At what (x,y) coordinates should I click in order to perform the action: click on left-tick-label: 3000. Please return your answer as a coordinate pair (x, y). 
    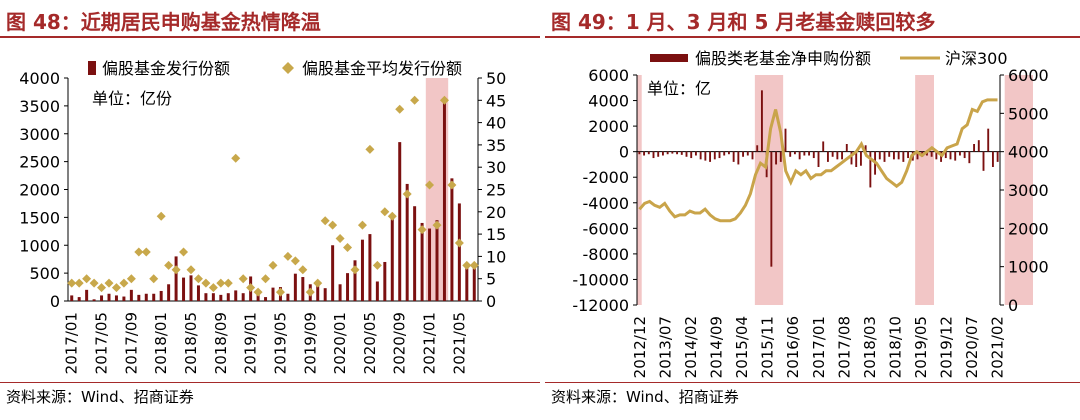
    Looking at the image, I should click on (39, 134).